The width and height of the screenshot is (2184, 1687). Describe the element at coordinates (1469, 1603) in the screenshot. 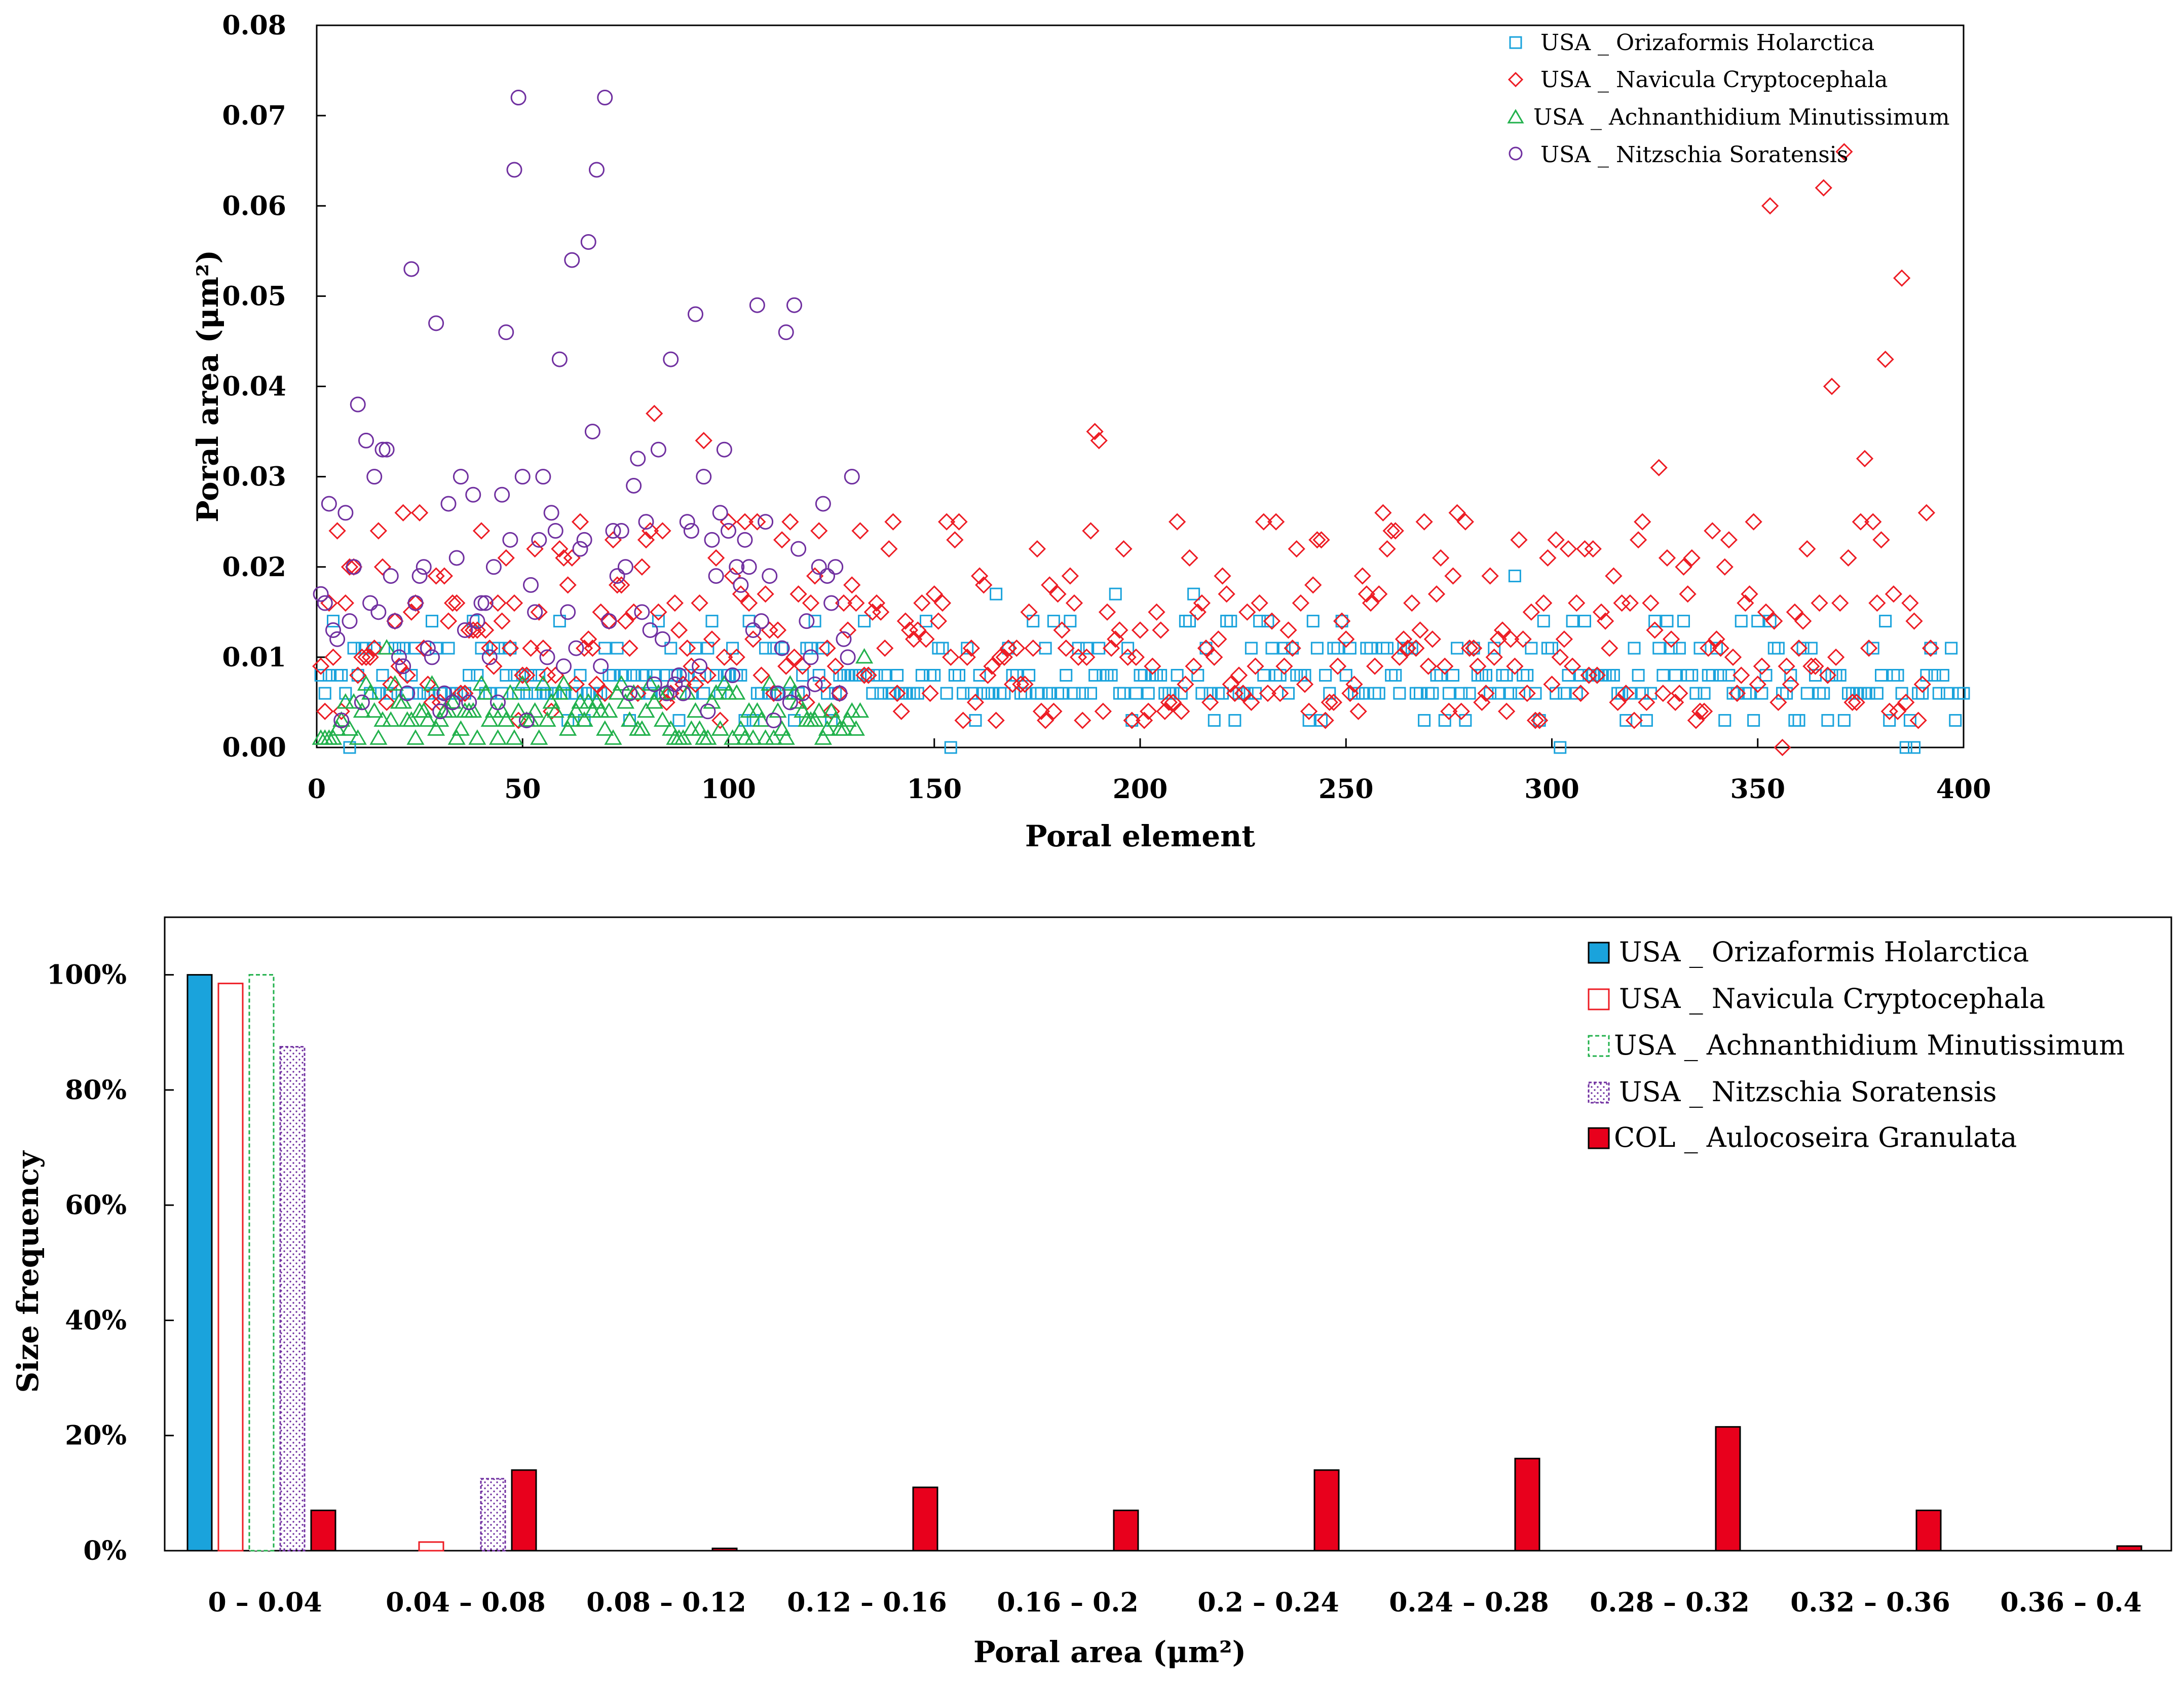

I see `bar-x-tick-label: 0.24 – 0.28` at that location.